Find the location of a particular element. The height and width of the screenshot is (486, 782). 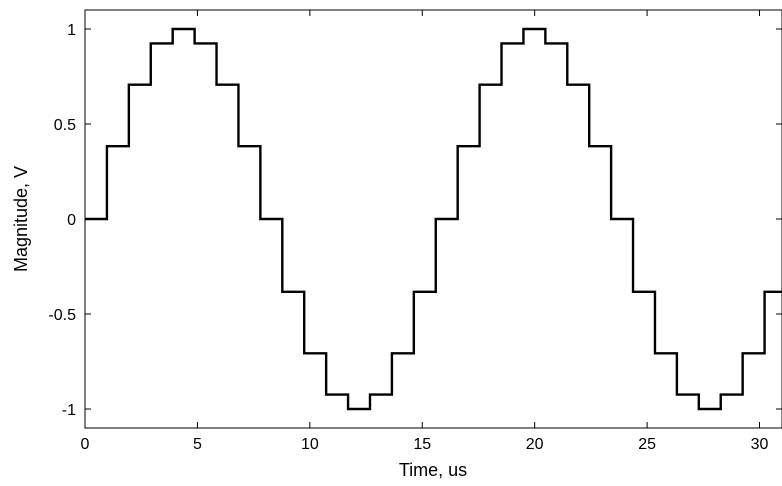

y-tick-label: 0 is located at coordinates (71, 220).